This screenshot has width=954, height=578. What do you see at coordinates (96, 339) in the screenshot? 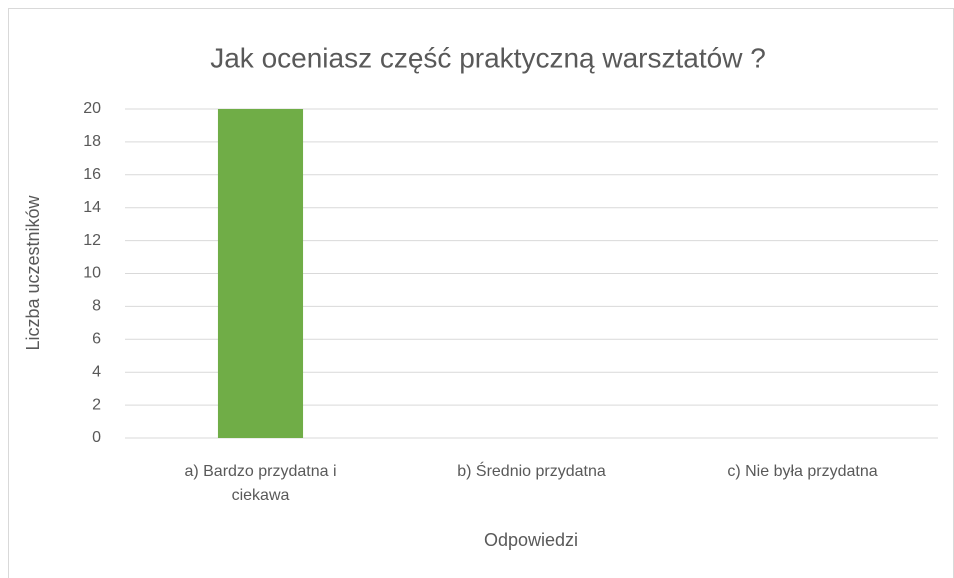
I see `y-tick-label: 6` at bounding box center [96, 339].